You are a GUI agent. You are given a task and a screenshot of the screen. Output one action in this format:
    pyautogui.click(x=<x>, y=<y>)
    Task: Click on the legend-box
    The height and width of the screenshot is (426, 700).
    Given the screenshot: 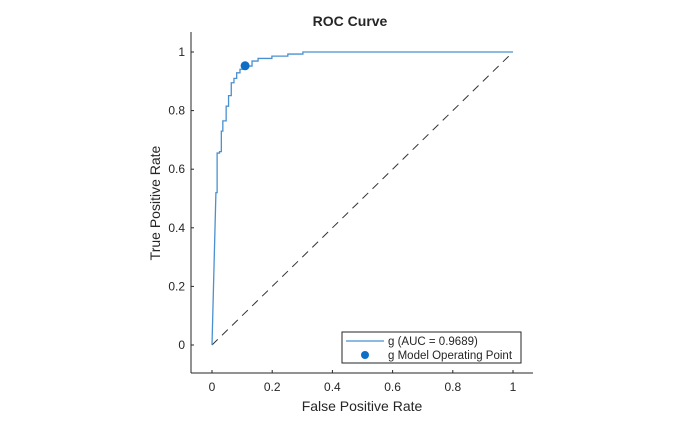 What is the action you would take?
    pyautogui.click(x=431, y=347)
    